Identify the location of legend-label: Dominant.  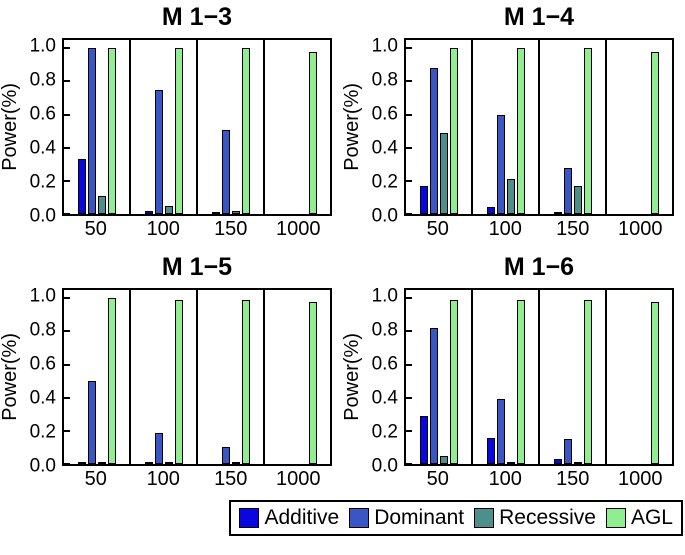
(419, 517).